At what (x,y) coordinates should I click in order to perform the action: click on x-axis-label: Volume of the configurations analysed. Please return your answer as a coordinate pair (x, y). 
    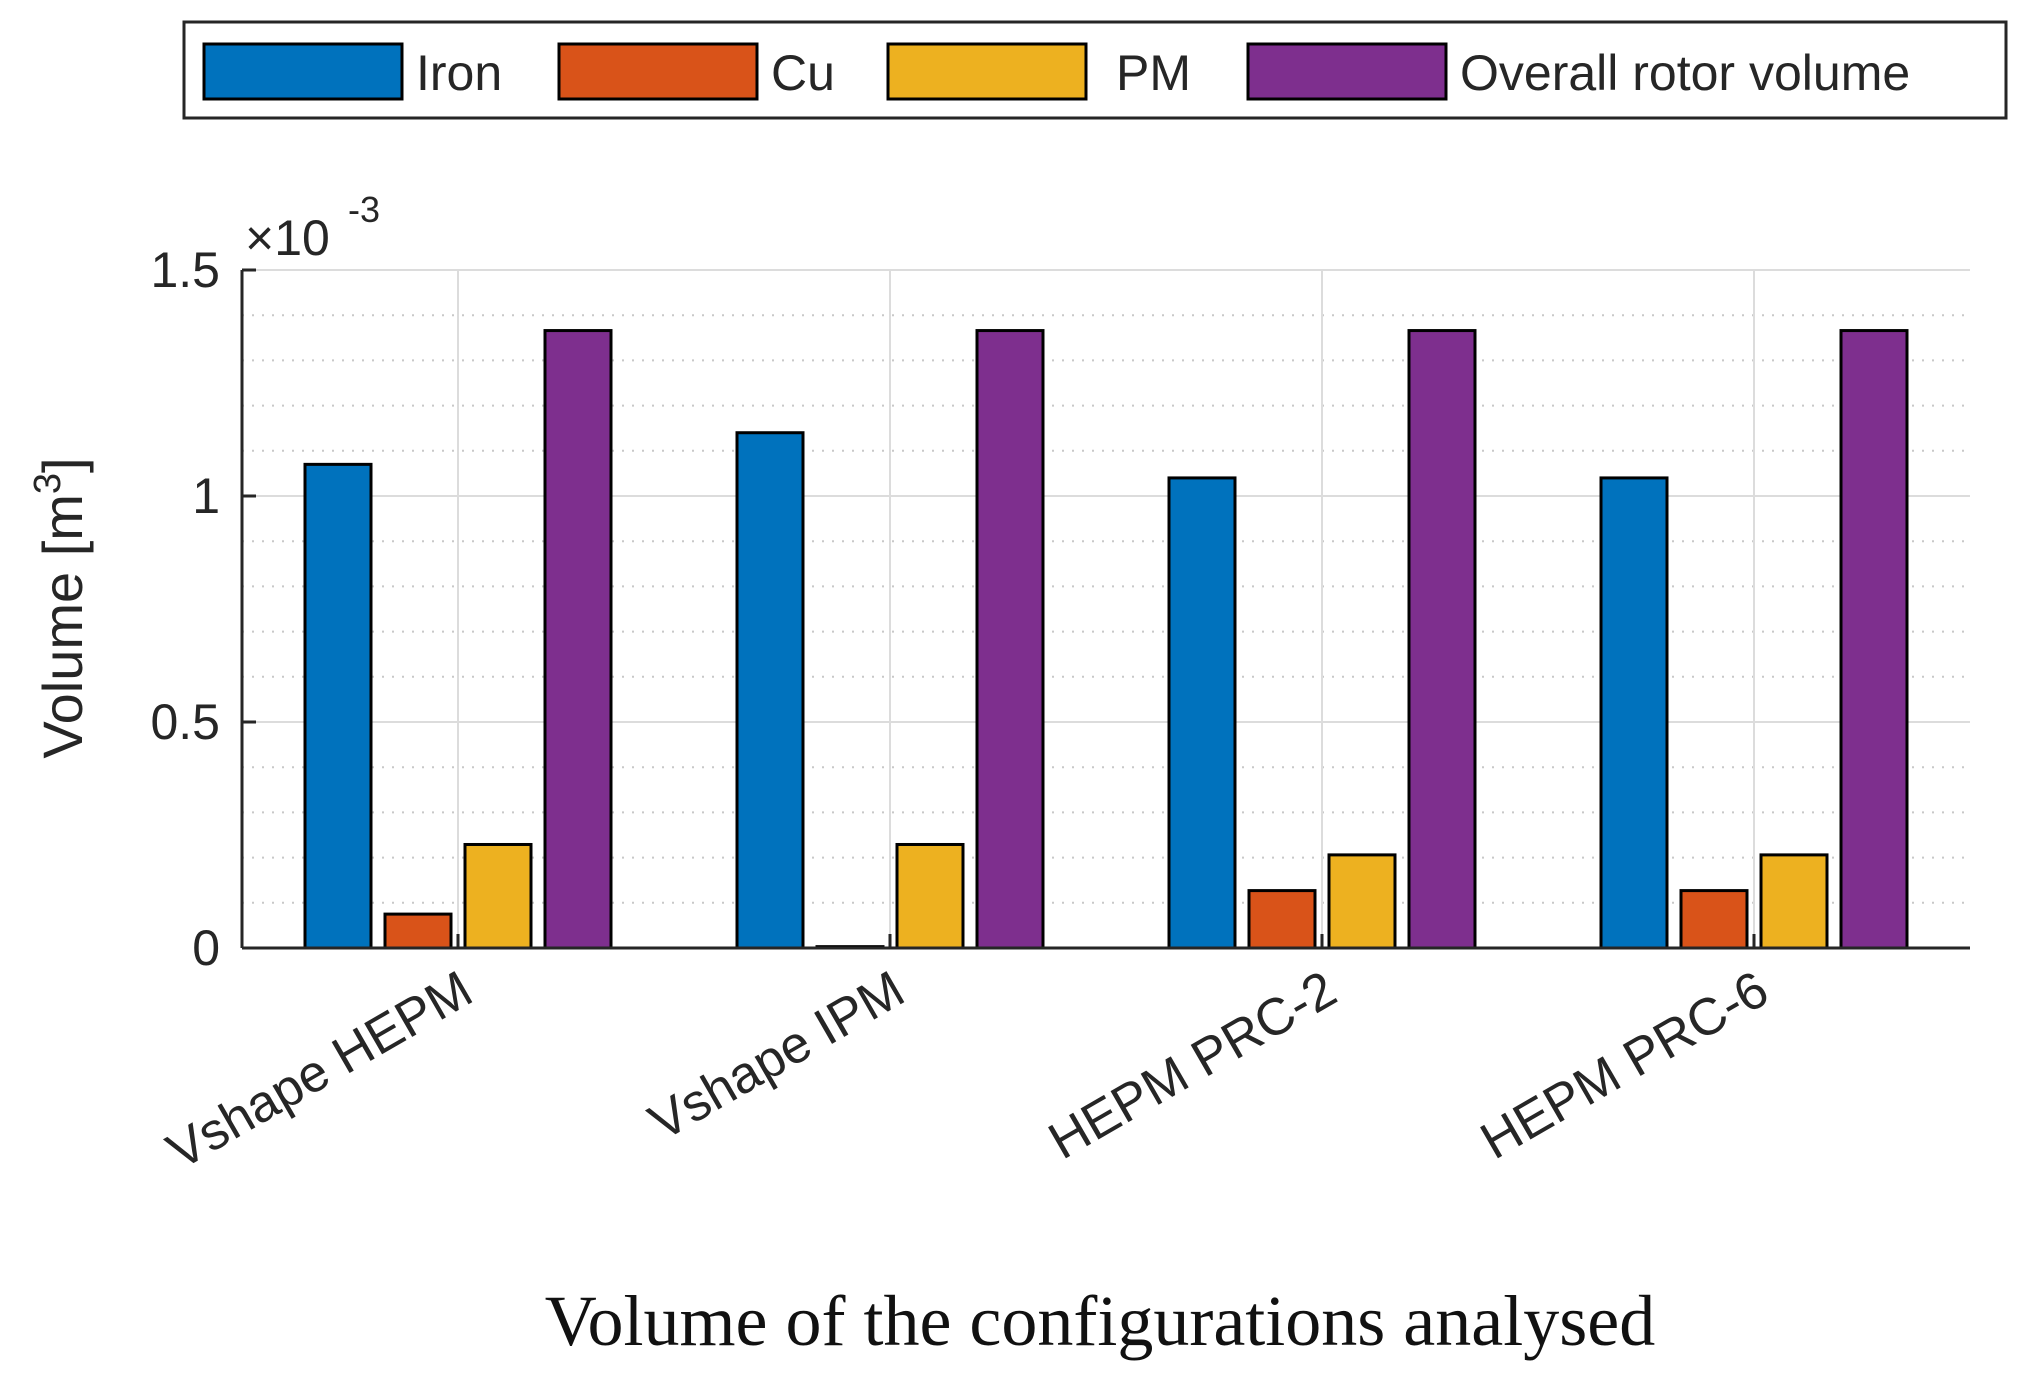
    Looking at the image, I should click on (1100, 1321).